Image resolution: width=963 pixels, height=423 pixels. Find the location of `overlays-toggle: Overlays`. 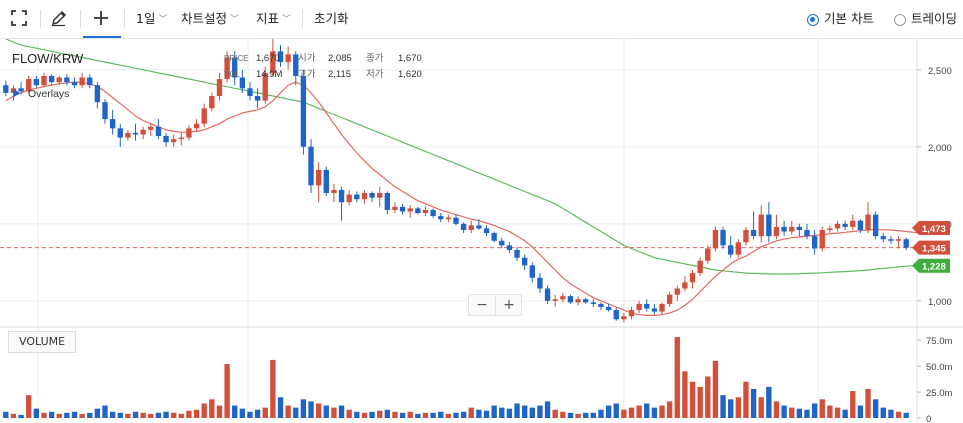

overlays-toggle: Overlays is located at coordinates (41, 94).